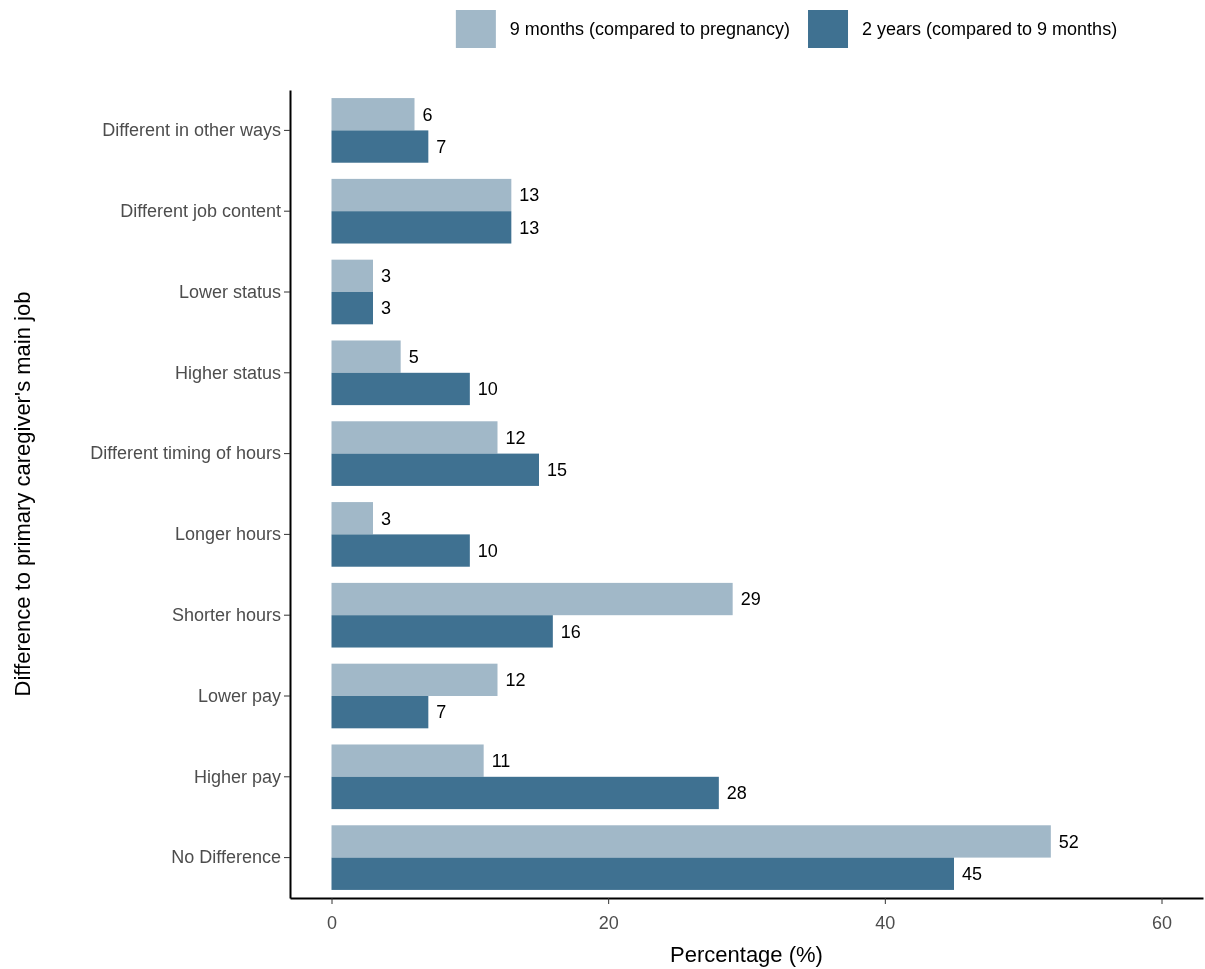 The height and width of the screenshot is (969, 1205). I want to click on data-label: 6, so click(427, 114).